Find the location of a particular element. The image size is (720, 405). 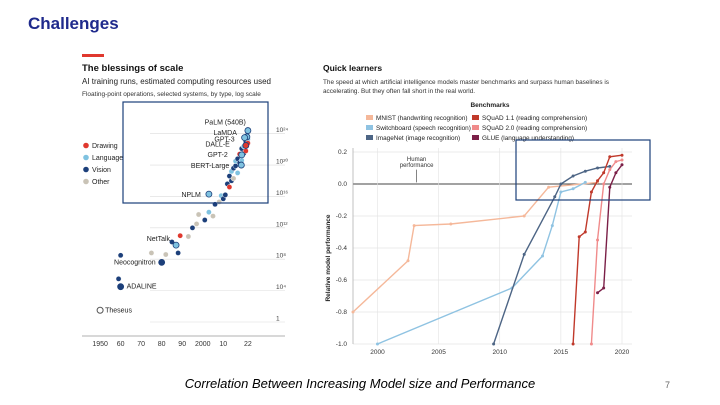

legend-label-drawing: Drawing is located at coordinates (105, 146).